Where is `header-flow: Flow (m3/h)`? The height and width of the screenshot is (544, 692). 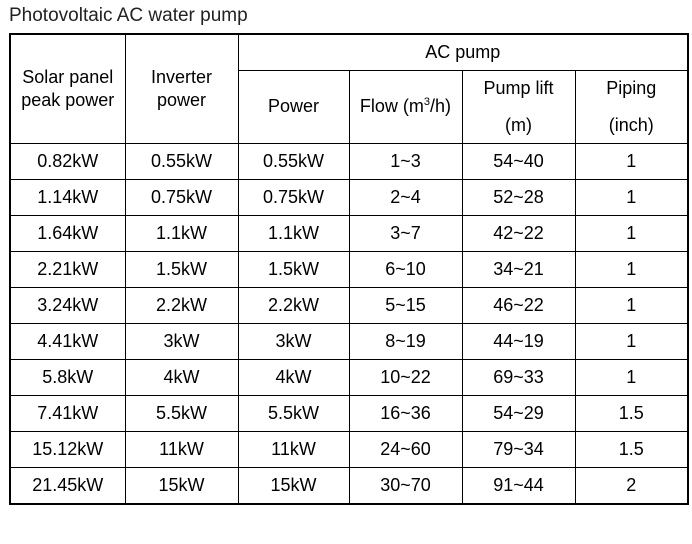
header-flow: Flow (m3/h) is located at coordinates (405, 106).